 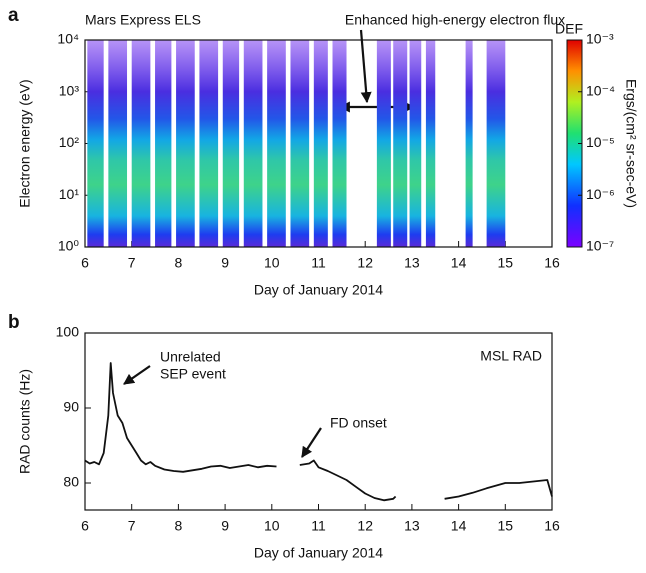 I want to click on y-tick-label: 10⁴, so click(x=68, y=39).